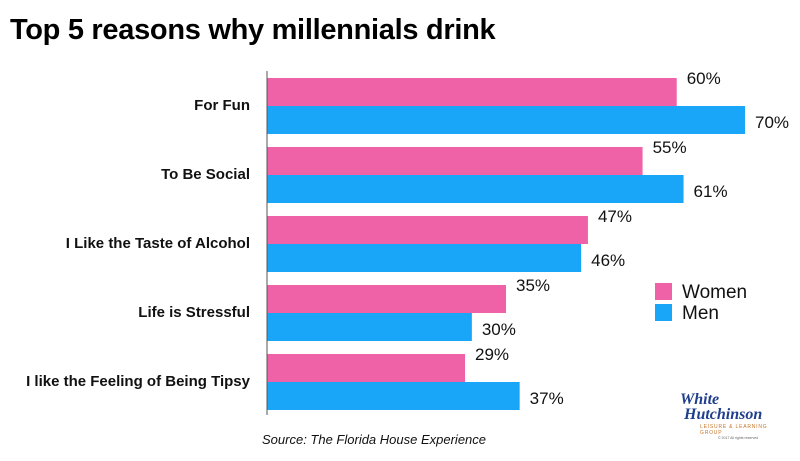  Describe the element at coordinates (714, 292) in the screenshot. I see `legend-label-women: Women` at that location.